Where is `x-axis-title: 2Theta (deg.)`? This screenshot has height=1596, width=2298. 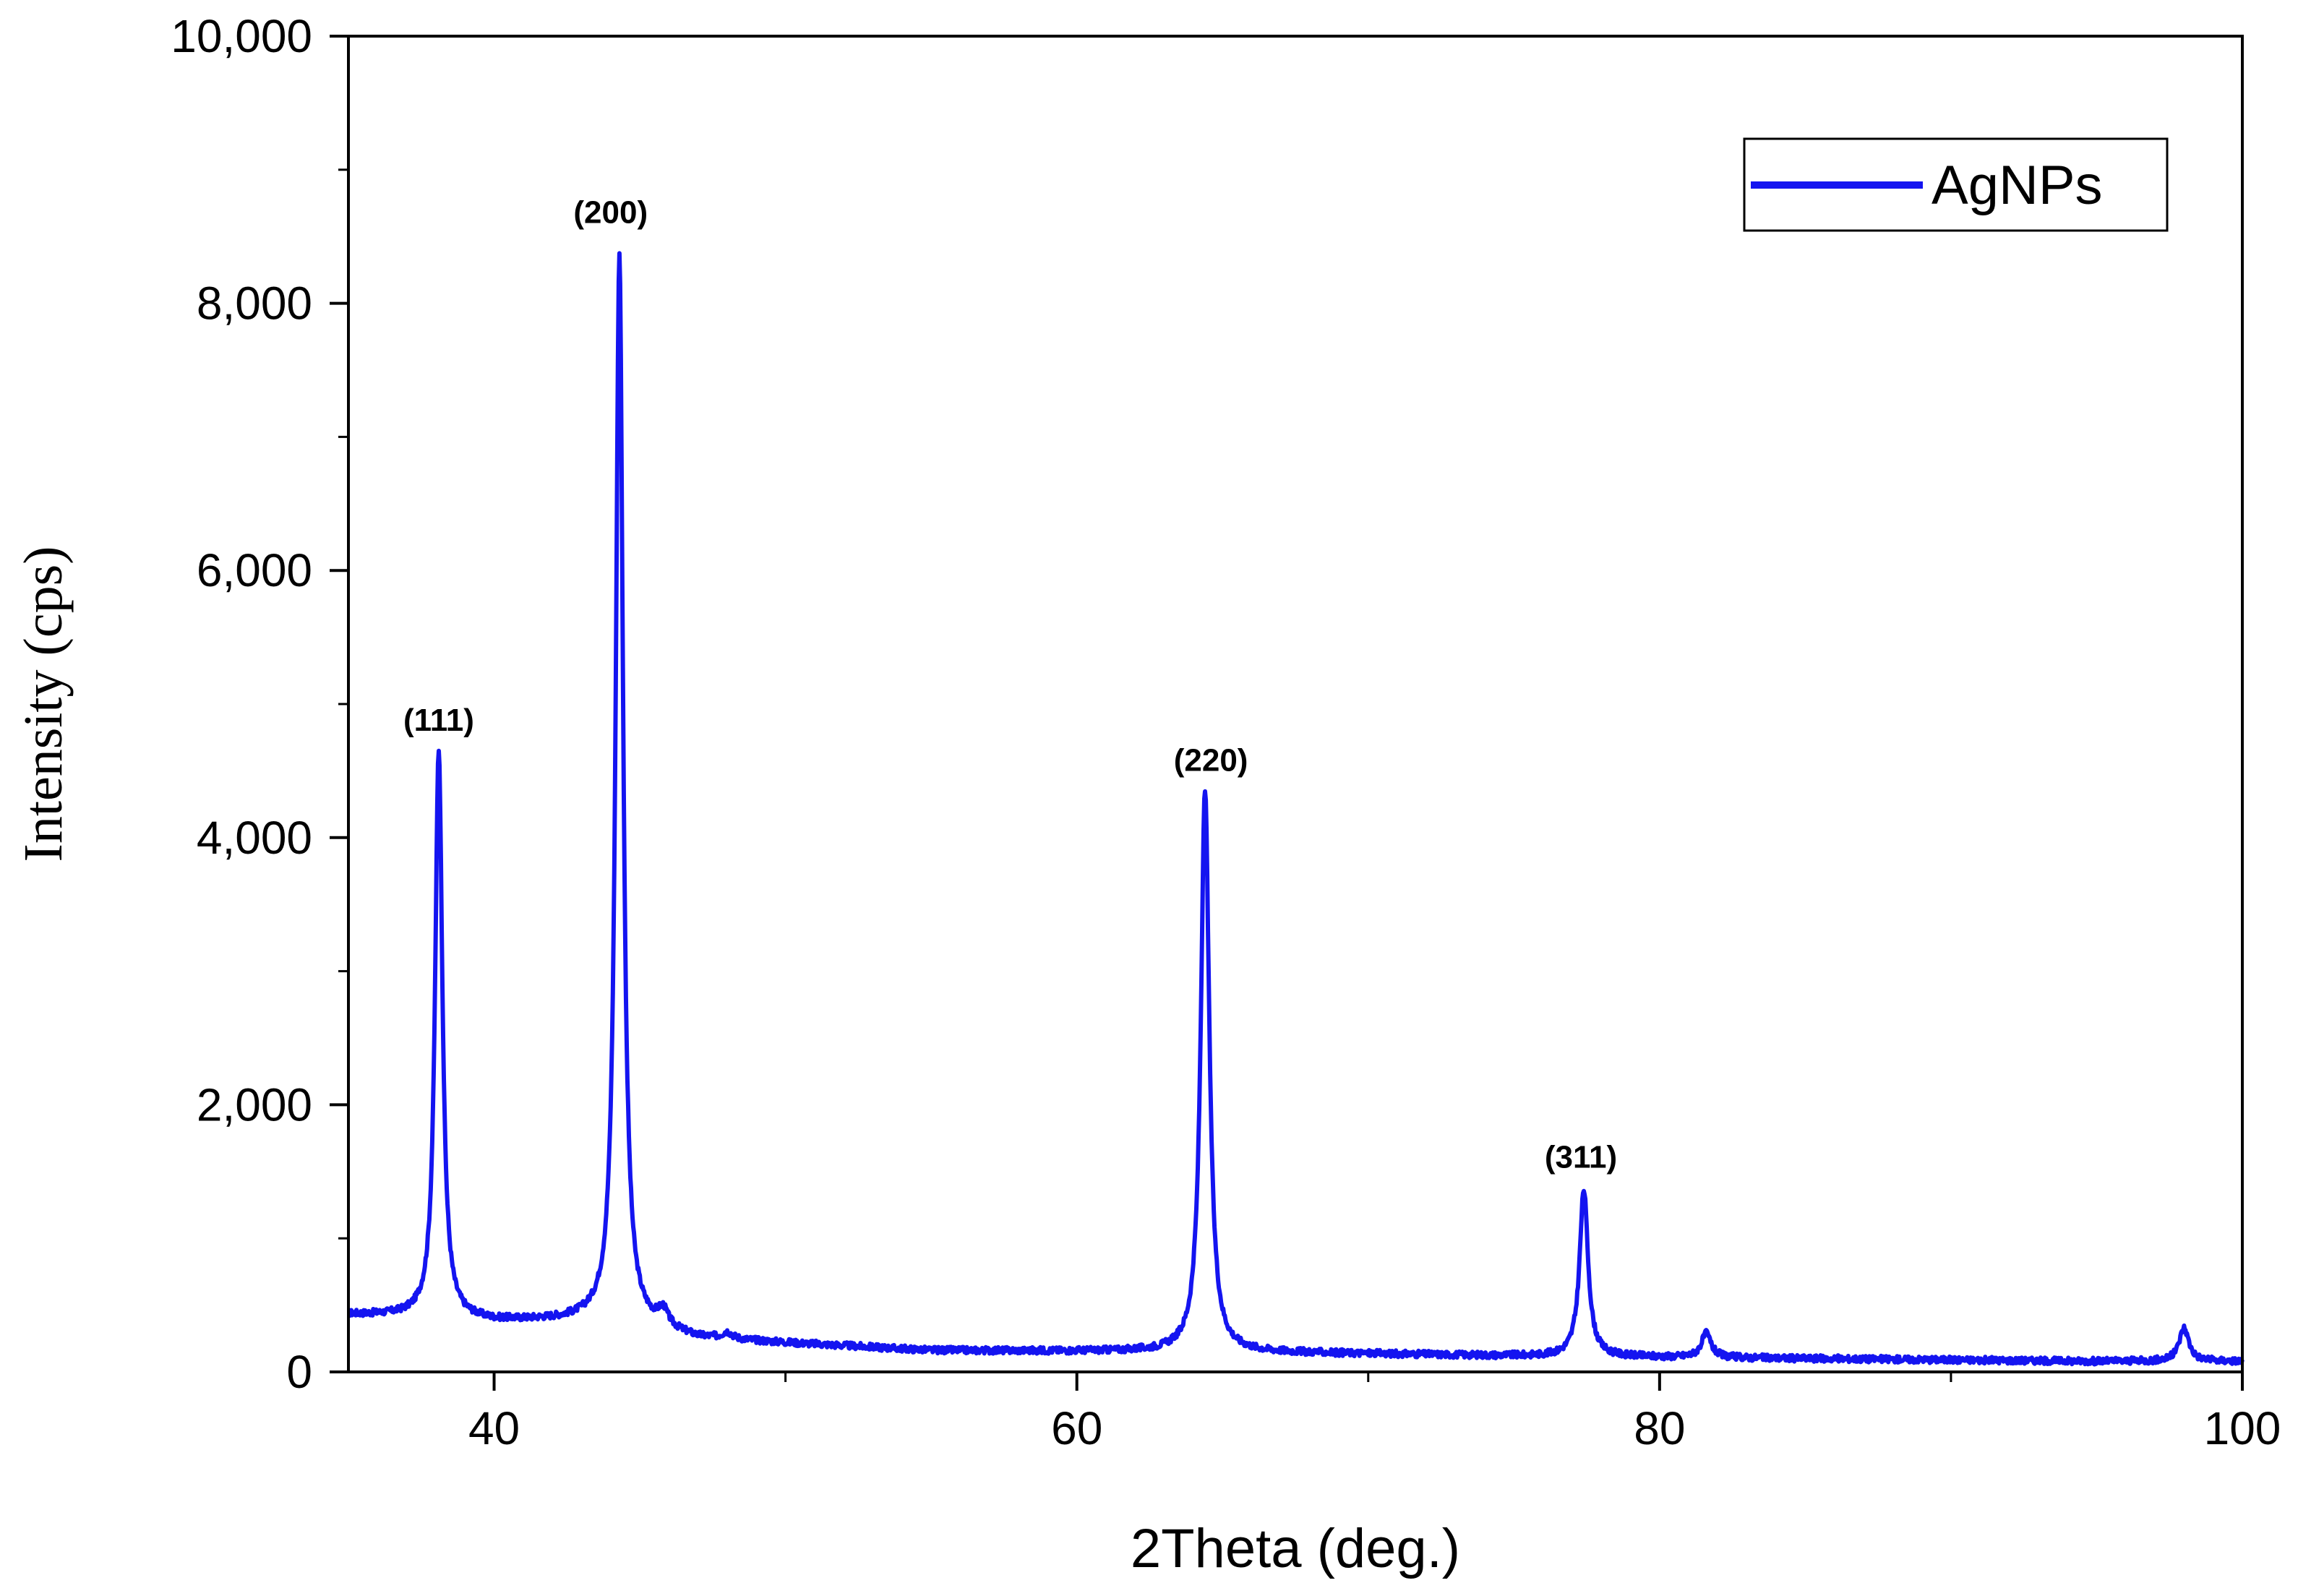 x-axis-title: 2Theta (deg.) is located at coordinates (1295, 1548).